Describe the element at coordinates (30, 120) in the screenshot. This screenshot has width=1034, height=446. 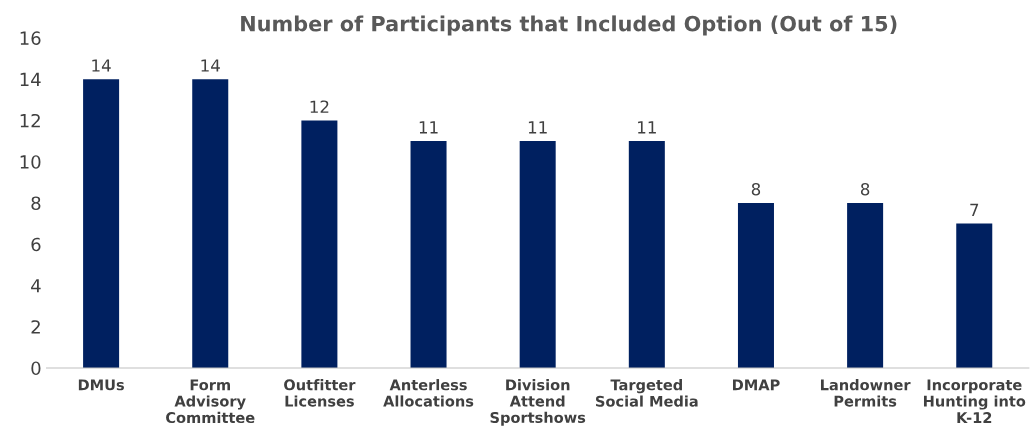
I see `y-tick-label: 12` at that location.